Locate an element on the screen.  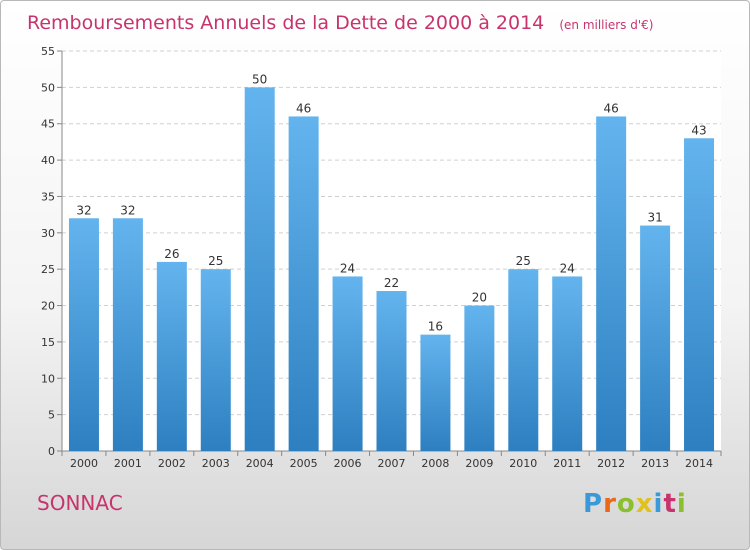
data-label: 20 is located at coordinates (479, 298).